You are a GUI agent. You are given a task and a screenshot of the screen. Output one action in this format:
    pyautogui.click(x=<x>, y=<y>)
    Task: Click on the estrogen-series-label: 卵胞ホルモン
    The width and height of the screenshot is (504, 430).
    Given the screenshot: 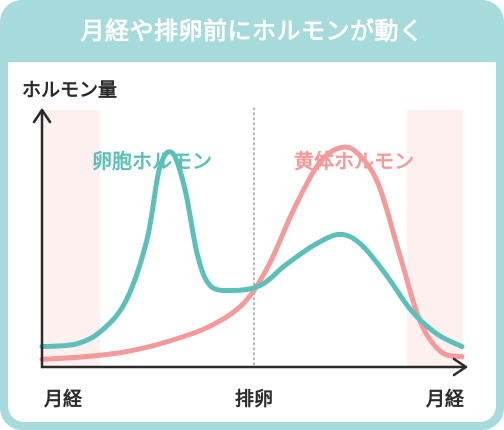 What is the action you would take?
    pyautogui.click(x=152, y=161)
    